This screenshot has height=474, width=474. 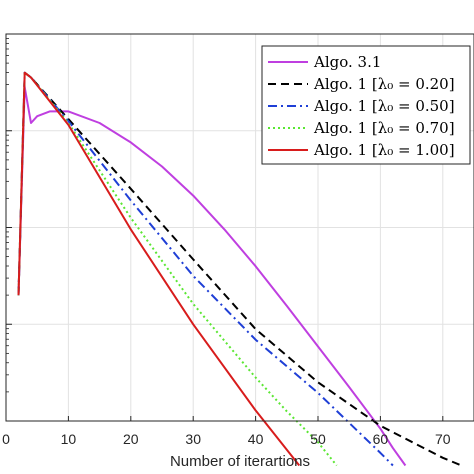 I want to click on x-tick-labels: 0 10 20 30 40 50 60 70, so click(x=226, y=439).